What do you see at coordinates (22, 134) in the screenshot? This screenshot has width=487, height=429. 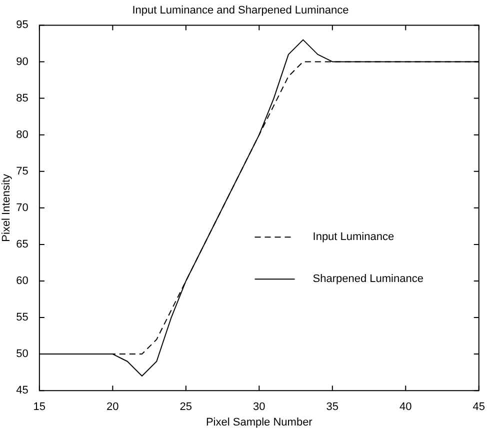 I see `y-tick-label: 80` at bounding box center [22, 134].